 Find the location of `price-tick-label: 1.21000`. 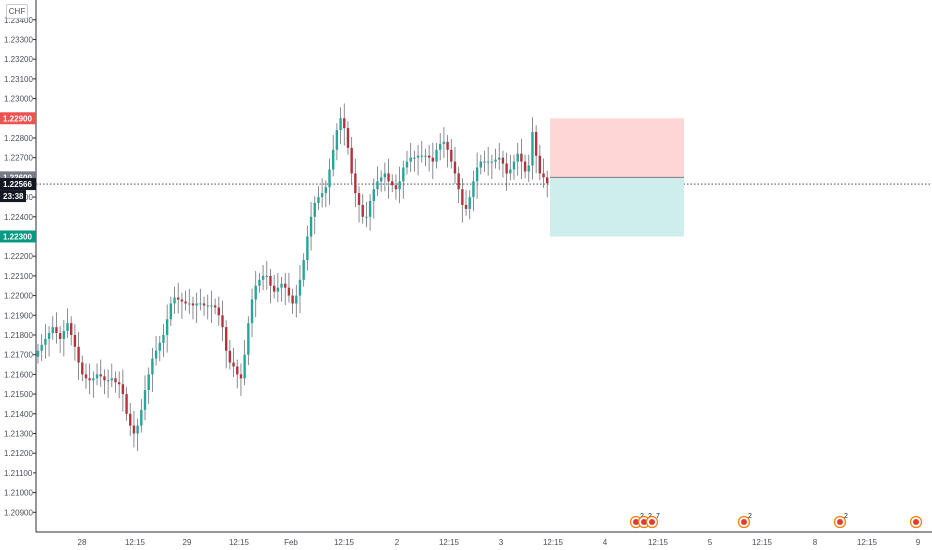

price-tick-label: 1.21000 is located at coordinates (18, 493).